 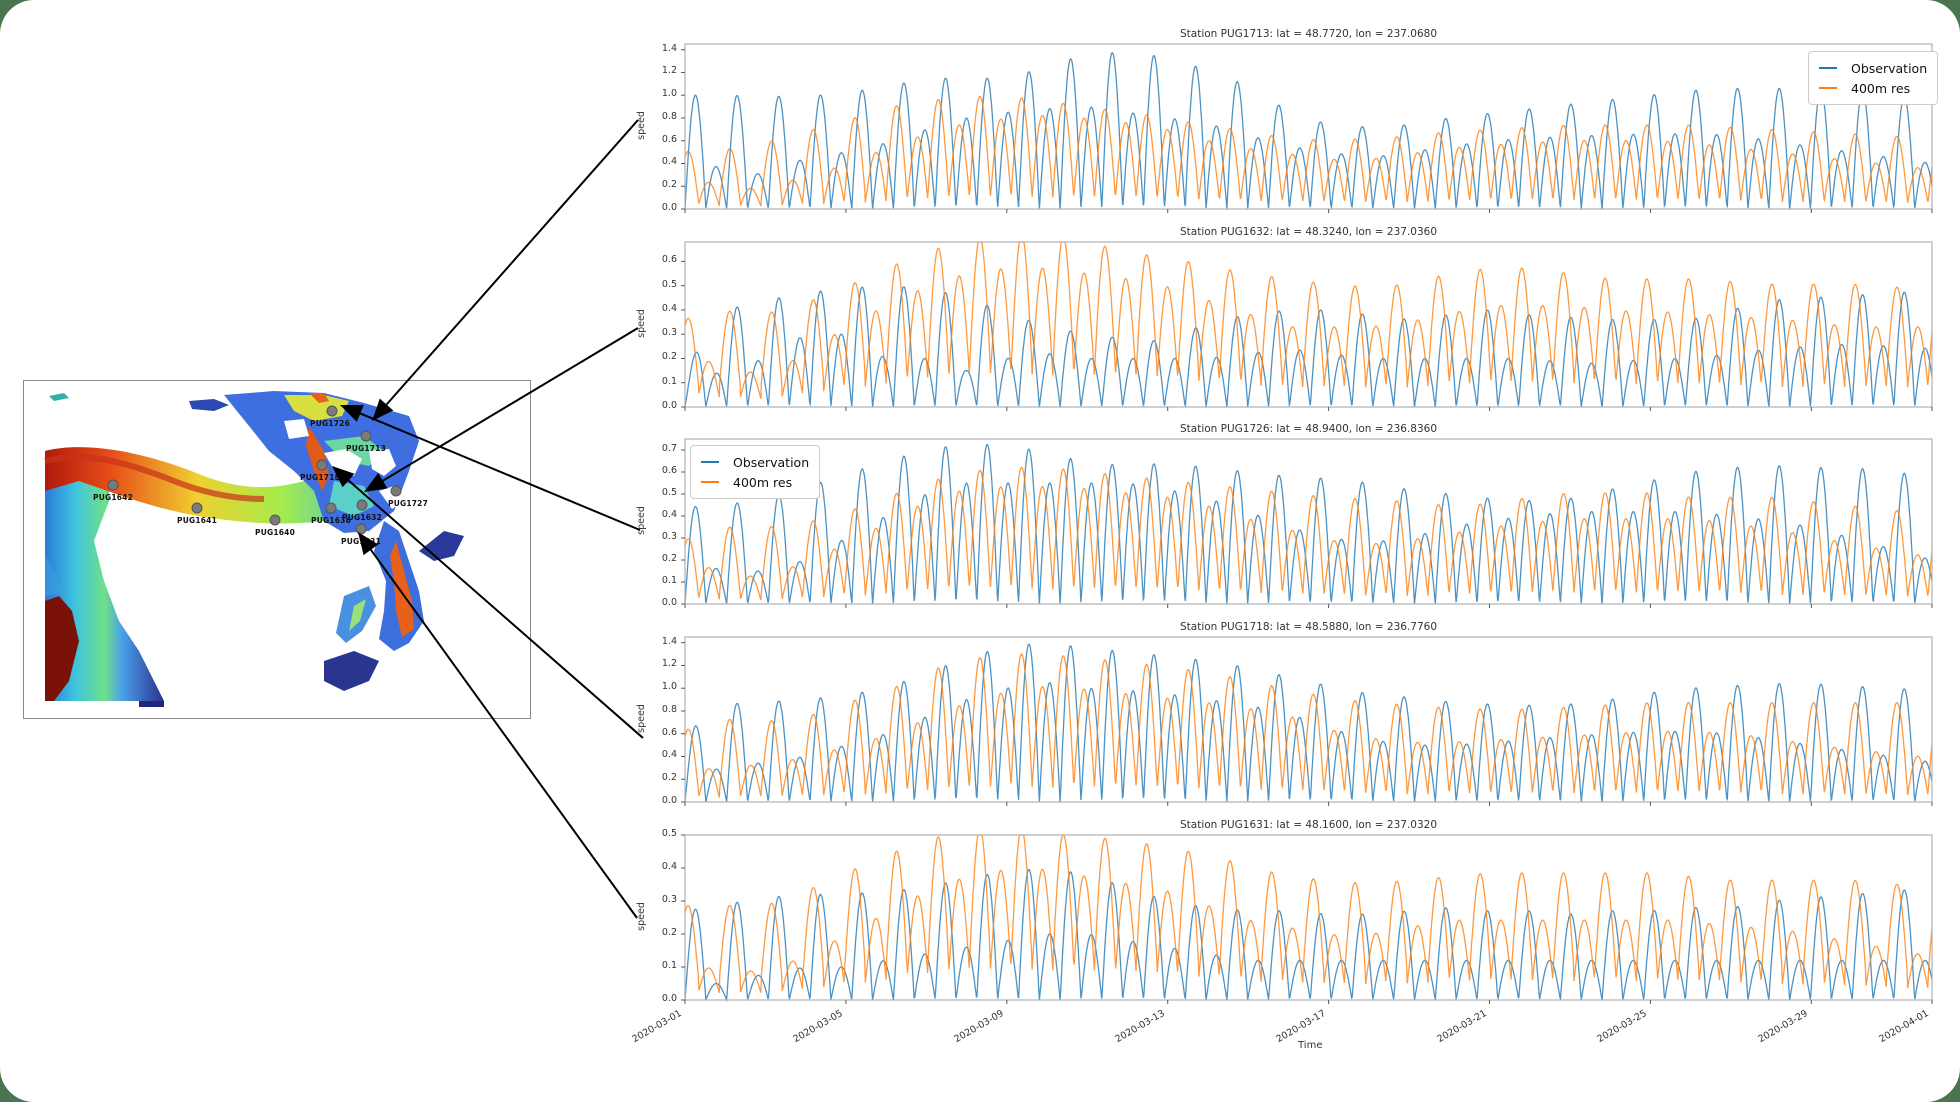 I want to click on x-tick-label: 2020-04-01, so click(x=1904, y=1027).